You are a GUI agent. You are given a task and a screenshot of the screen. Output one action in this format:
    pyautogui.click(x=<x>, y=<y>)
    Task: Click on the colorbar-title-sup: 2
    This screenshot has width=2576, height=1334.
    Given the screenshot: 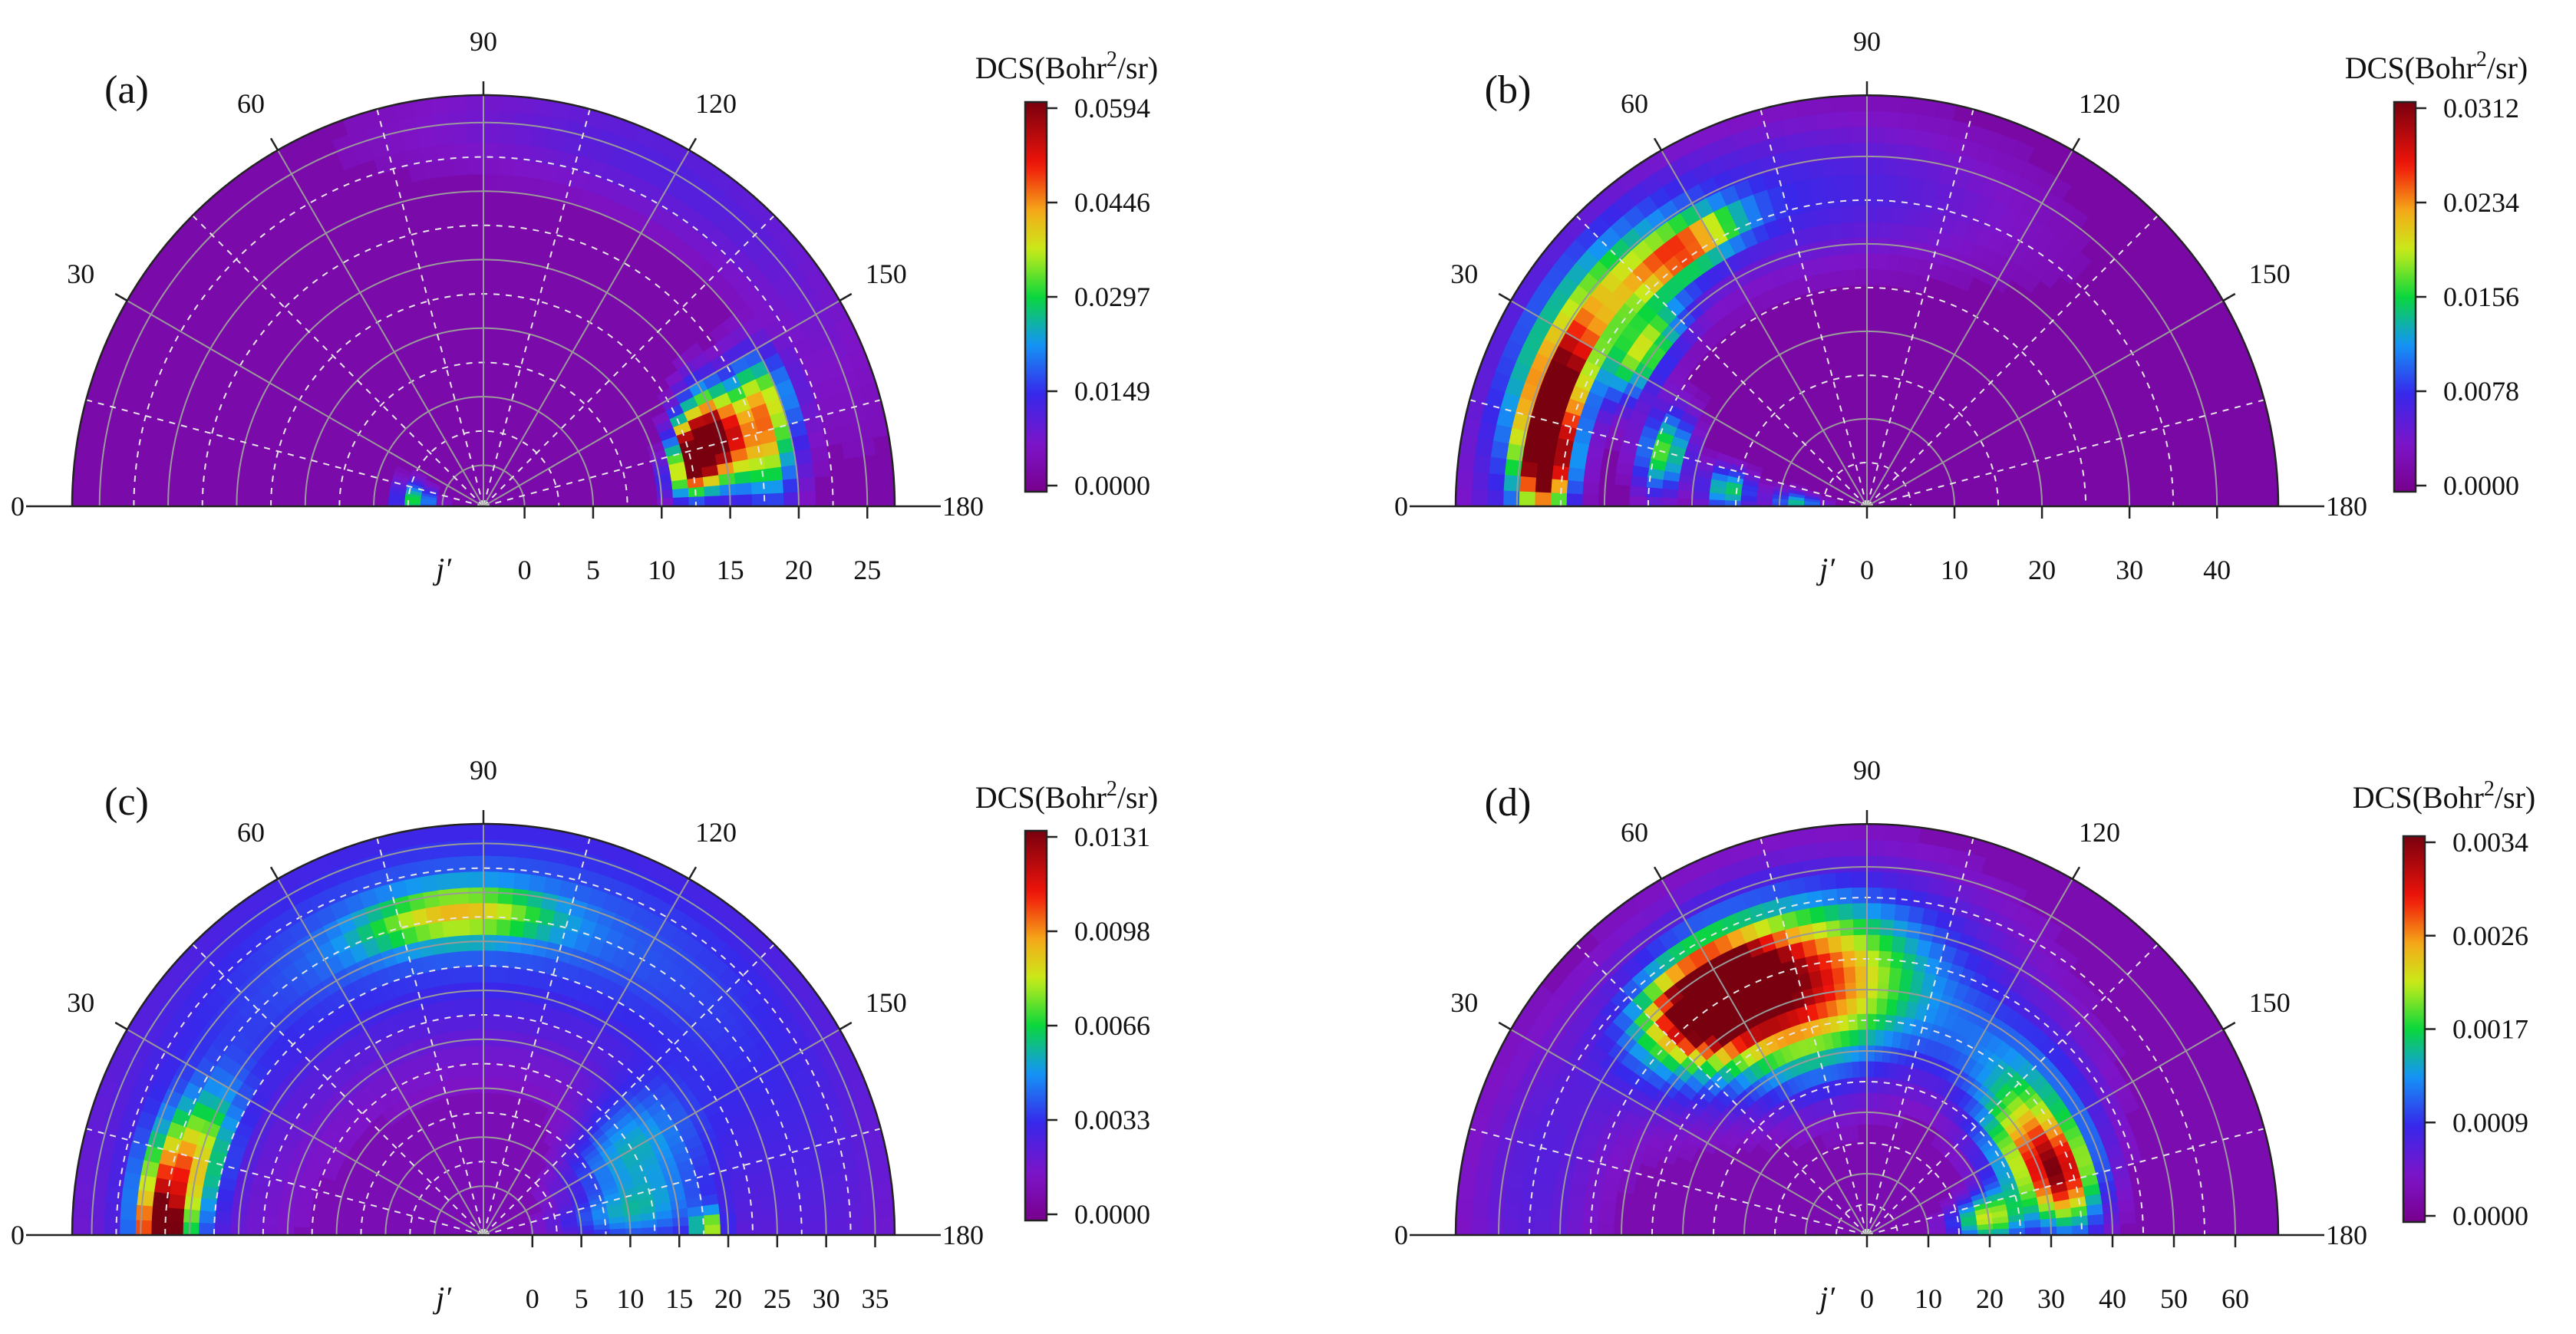 What is the action you would take?
    pyautogui.click(x=2481, y=59)
    